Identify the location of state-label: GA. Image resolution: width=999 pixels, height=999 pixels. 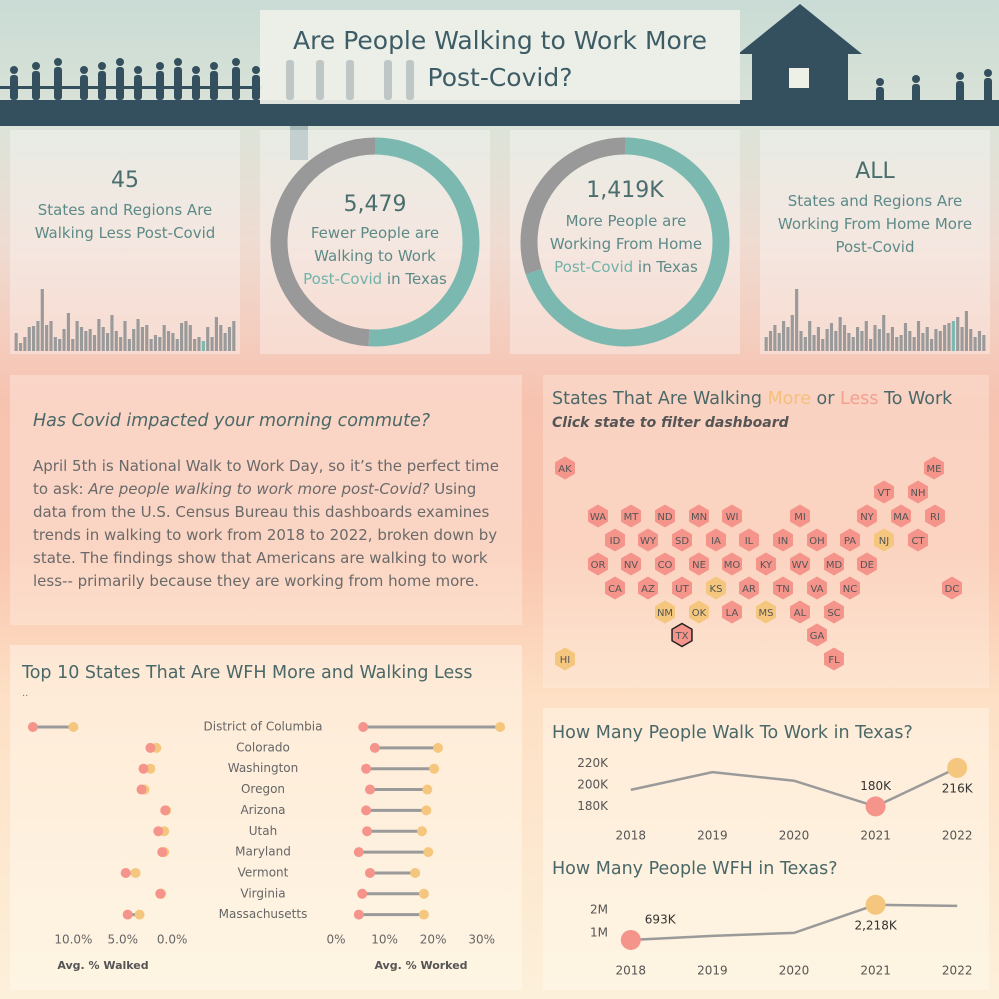
(817, 636).